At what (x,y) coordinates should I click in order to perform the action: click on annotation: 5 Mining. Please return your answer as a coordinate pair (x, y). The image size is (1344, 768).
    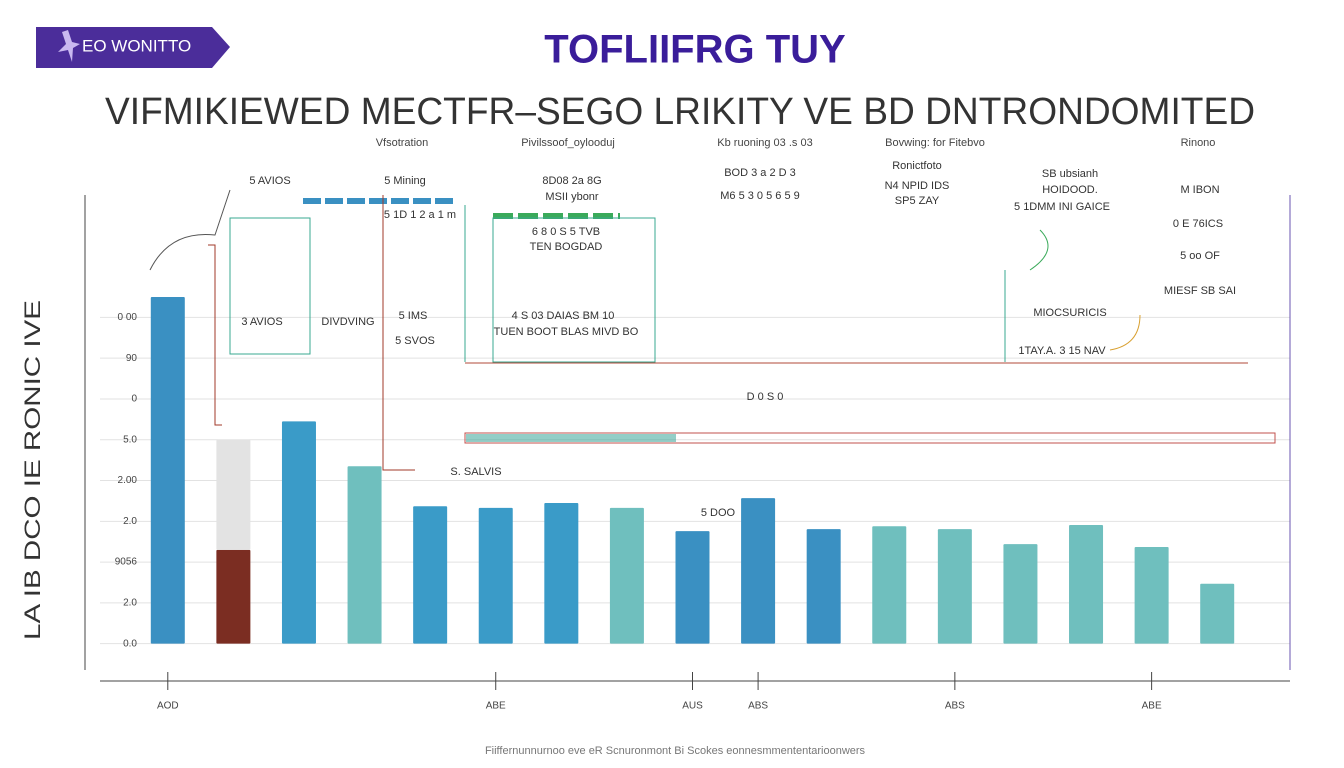
    Looking at the image, I should click on (405, 181).